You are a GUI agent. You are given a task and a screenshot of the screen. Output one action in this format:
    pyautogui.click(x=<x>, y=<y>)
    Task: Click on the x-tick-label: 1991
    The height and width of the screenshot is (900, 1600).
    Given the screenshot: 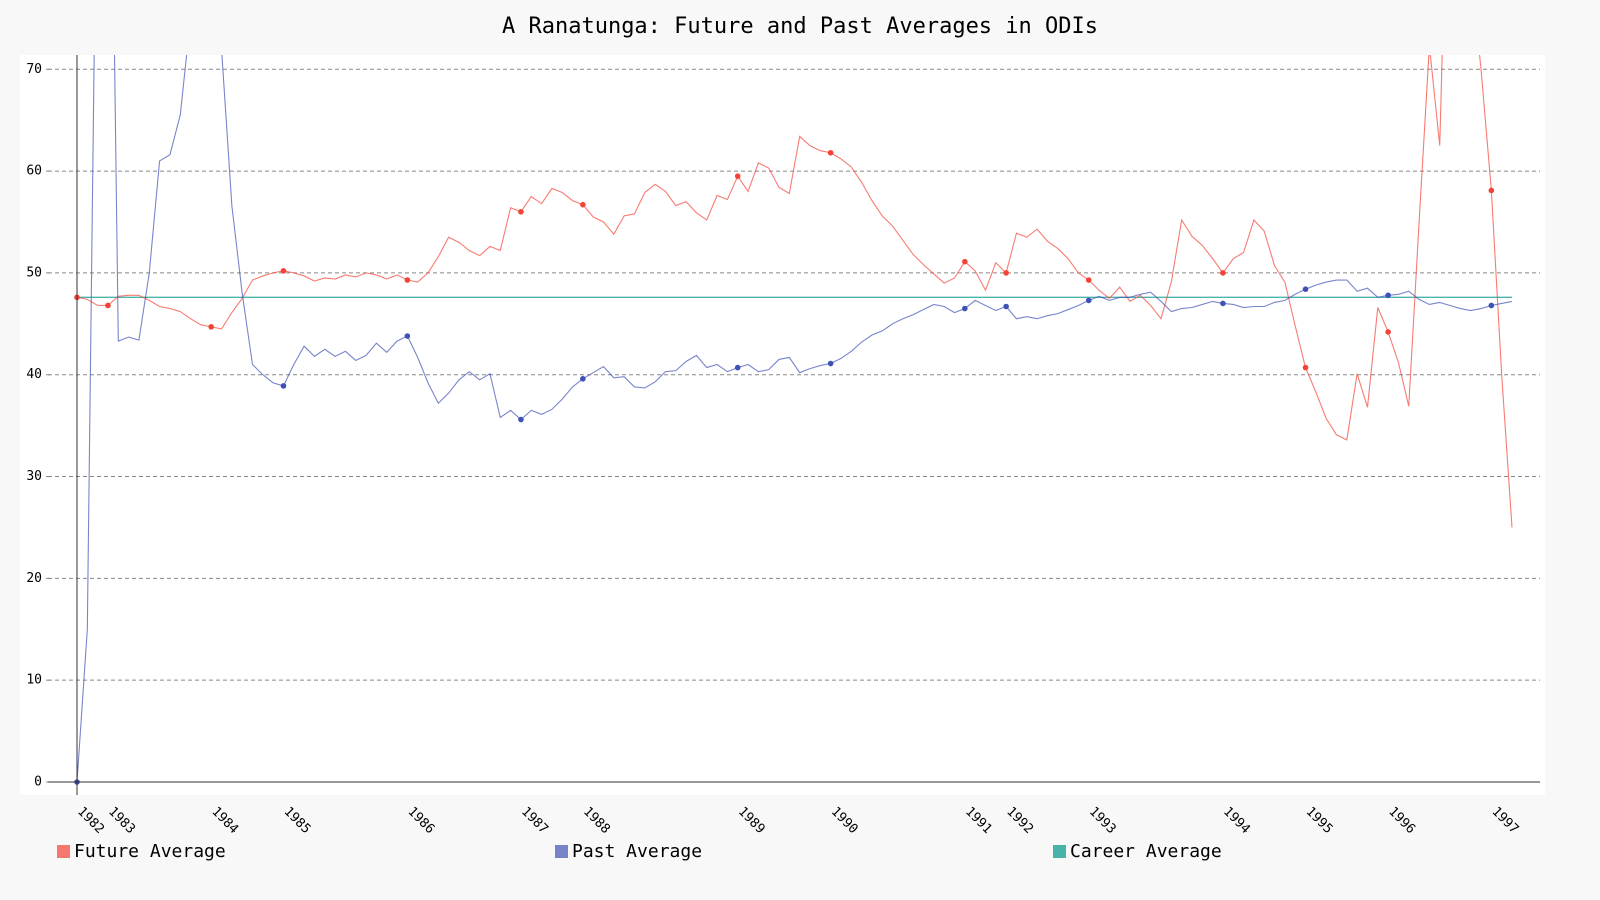 What is the action you would take?
    pyautogui.click(x=978, y=820)
    